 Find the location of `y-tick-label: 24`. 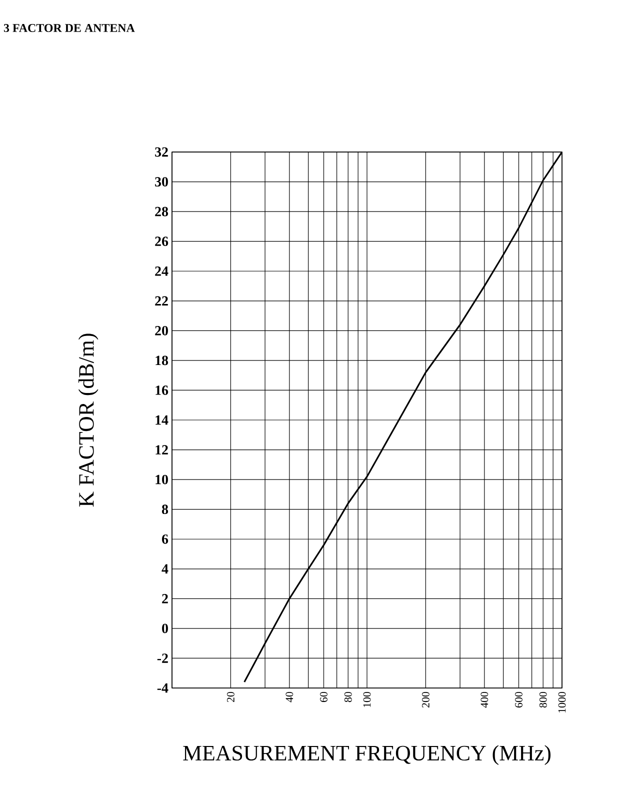

y-tick-label: 24 is located at coordinates (161, 271).